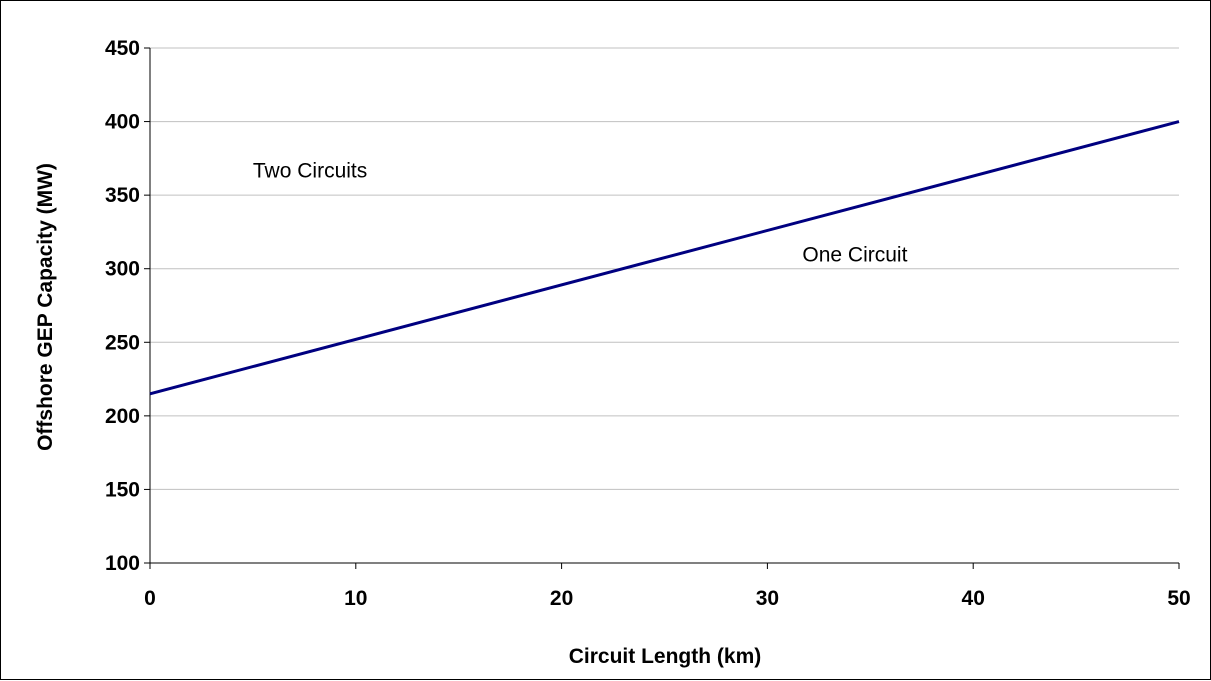 The image size is (1211, 681). I want to click on x-tick-label-0: 0, so click(150, 598).